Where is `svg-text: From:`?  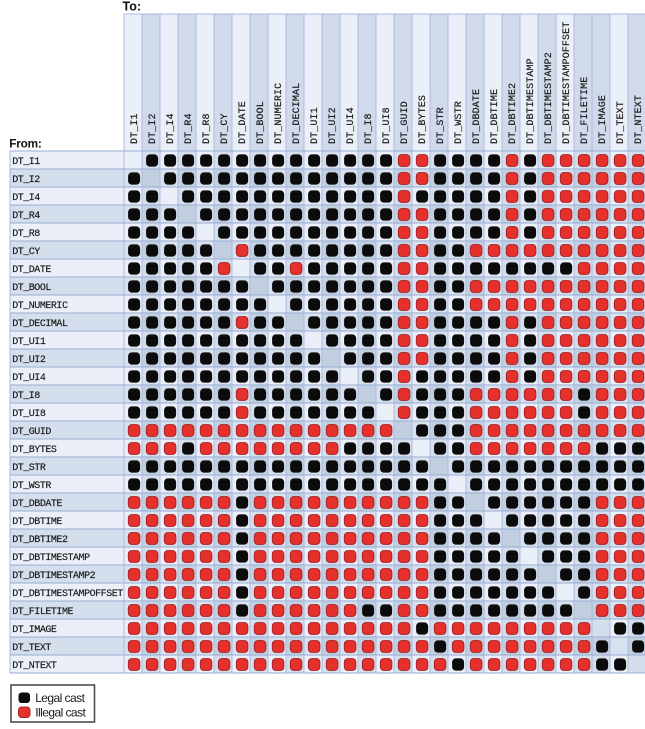 svg-text: From: is located at coordinates (25, 144).